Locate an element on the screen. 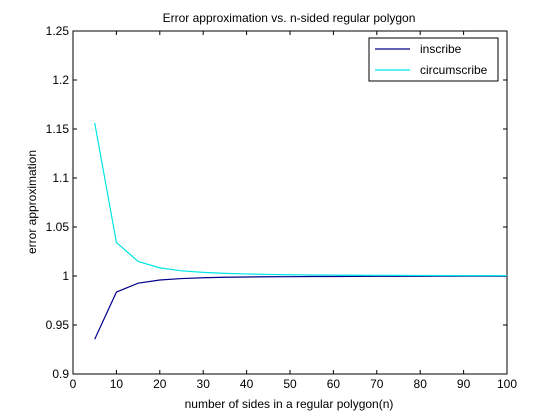  series-line-inscribe is located at coordinates (300, 307).